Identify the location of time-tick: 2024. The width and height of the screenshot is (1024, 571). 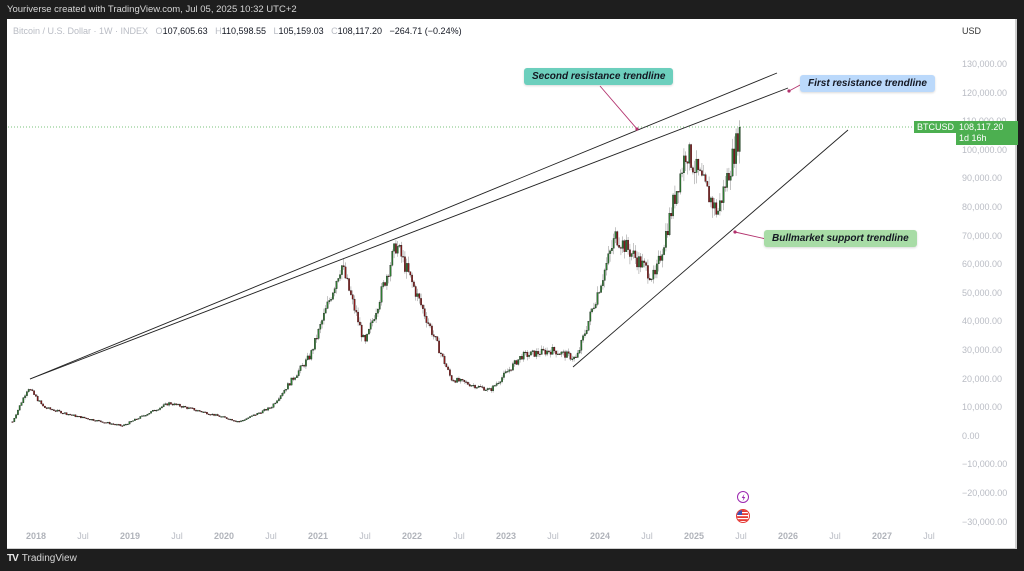
(600, 536).